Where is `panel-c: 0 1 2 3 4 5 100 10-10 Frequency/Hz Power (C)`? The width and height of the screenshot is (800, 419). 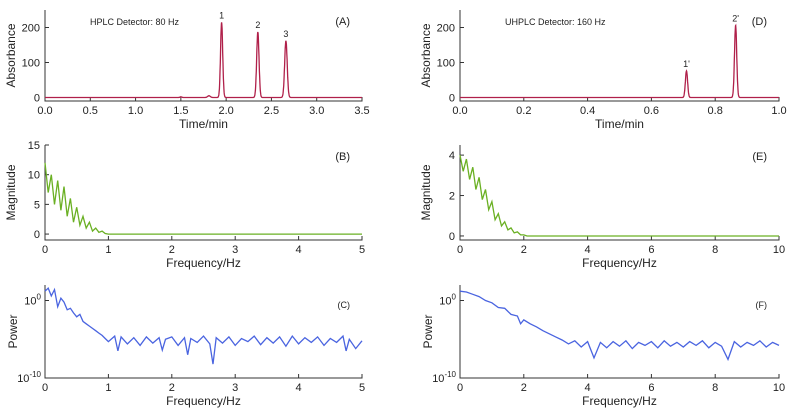 panel-c: 0 1 2 3 4 5 100 10-10 Frequency/Hz Power (C) is located at coordinates (185, 346).